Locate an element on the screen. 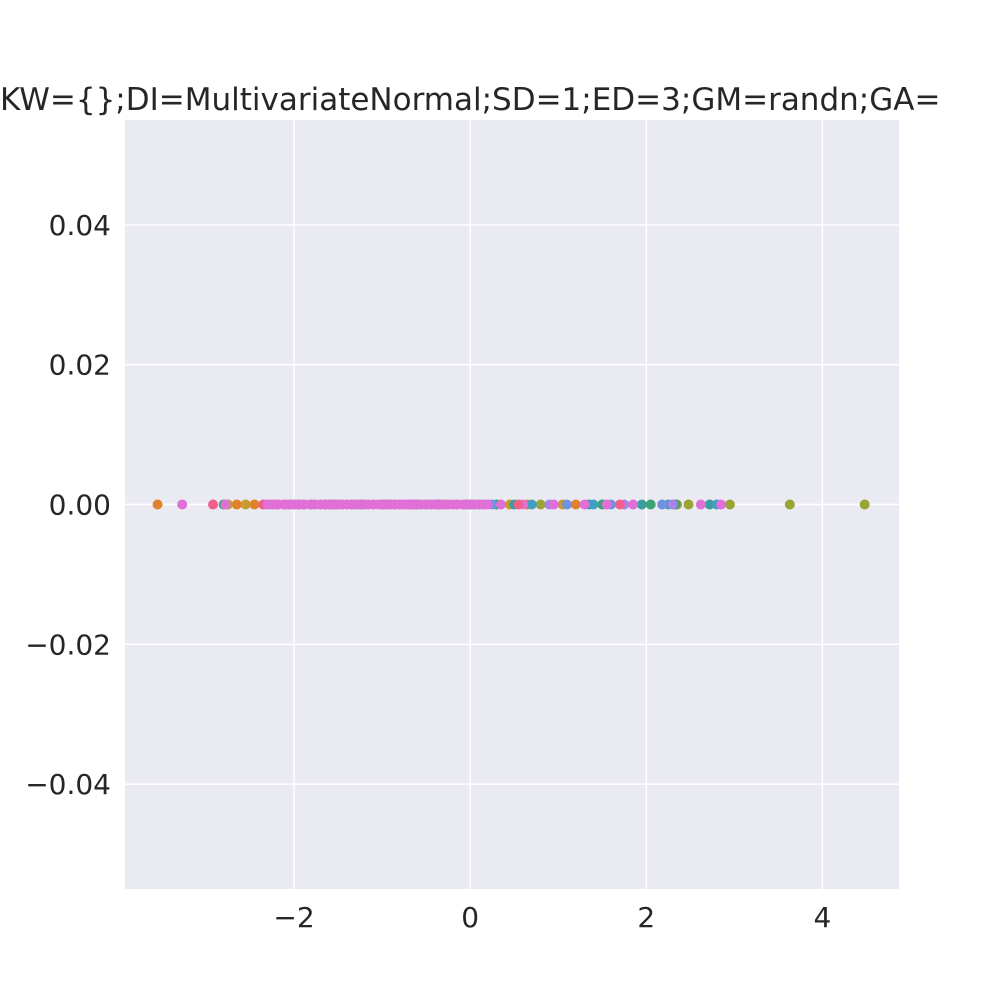 The width and height of the screenshot is (1000, 1000). y-axis-ticks: 0.04 0.02 0.00 −0.02 −0.04 is located at coordinates (68, 505).